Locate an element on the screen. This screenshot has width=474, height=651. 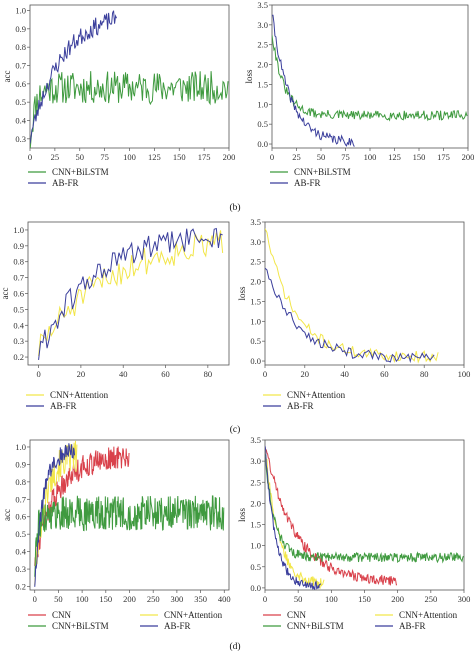
y-tick-label: 3.5 is located at coordinates (255, 222).